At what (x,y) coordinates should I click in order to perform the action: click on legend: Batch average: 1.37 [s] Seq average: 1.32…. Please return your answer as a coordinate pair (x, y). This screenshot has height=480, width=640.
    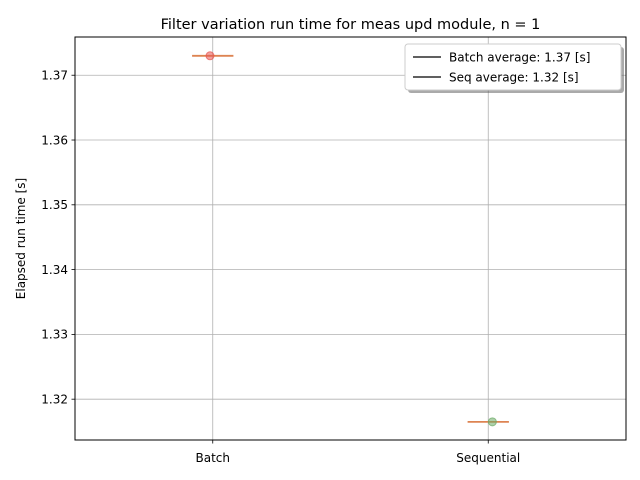
    Looking at the image, I should click on (514, 68).